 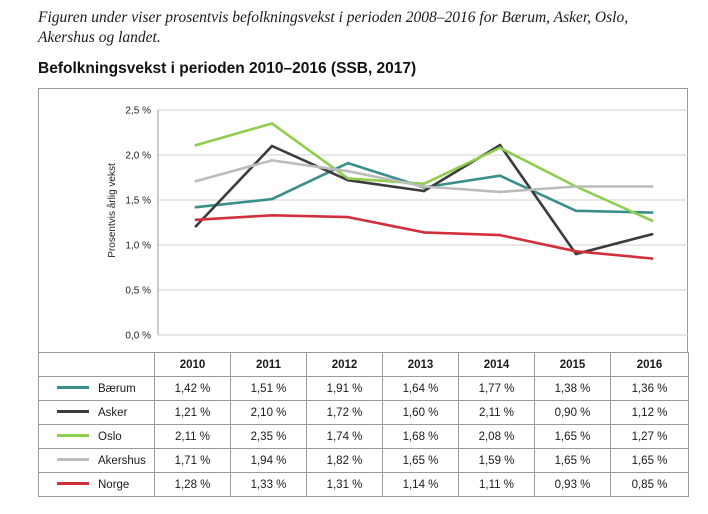 What do you see at coordinates (268, 364) in the screenshot?
I see `year-header: 2011` at bounding box center [268, 364].